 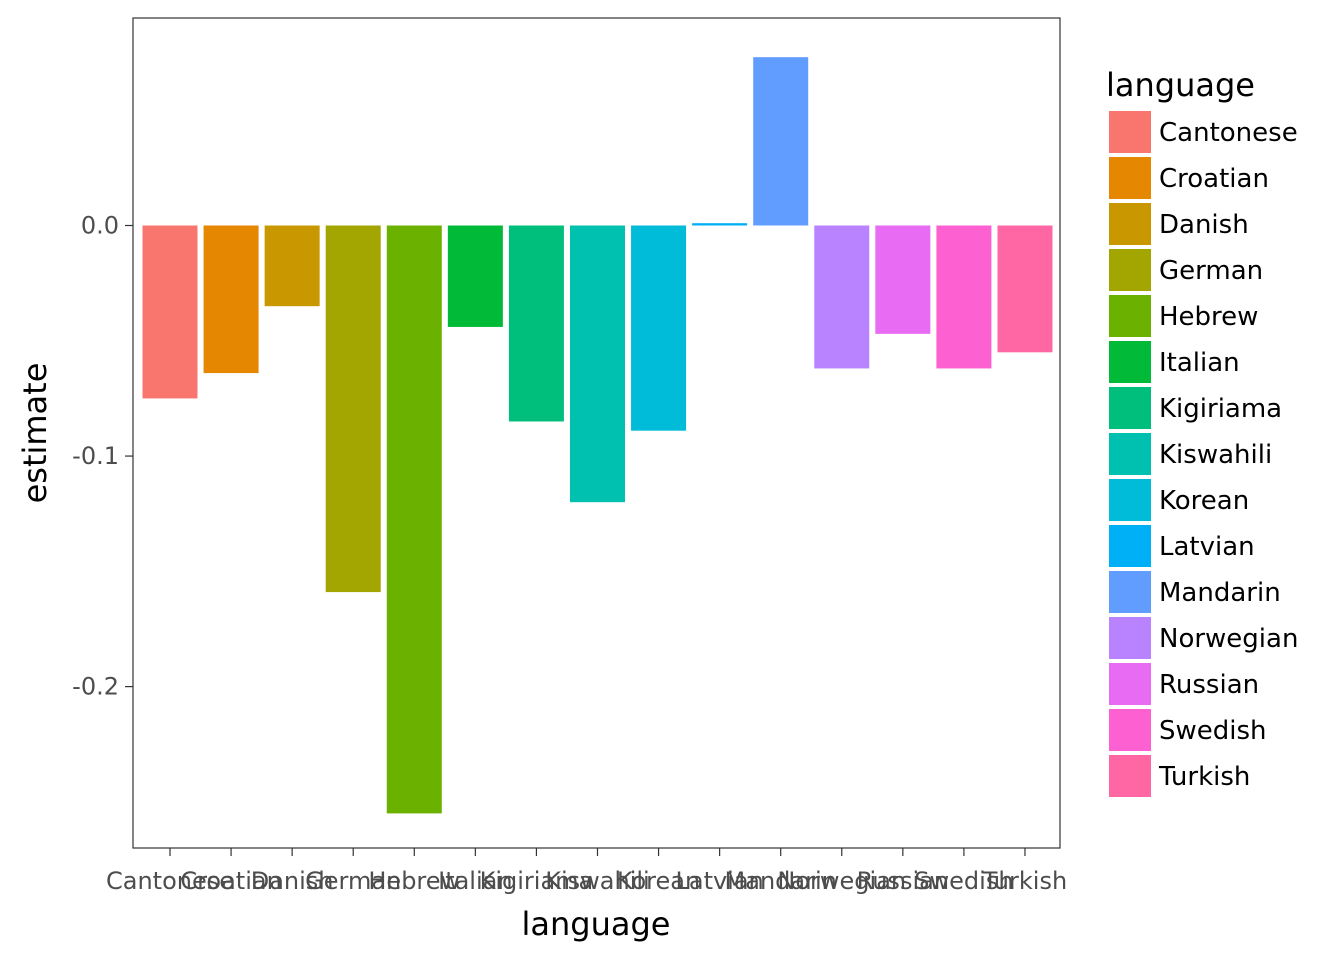 What do you see at coordinates (1220, 593) in the screenshot?
I see `legend-label-mandarin: Mandarin` at bounding box center [1220, 593].